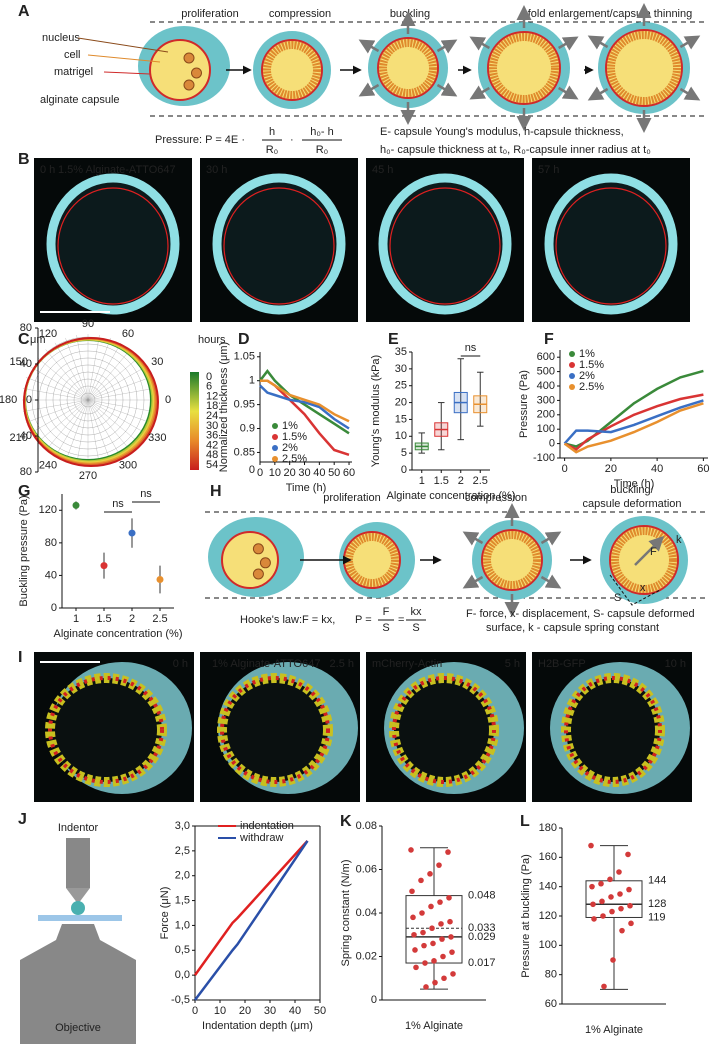  I want to click on x-tick-label: 10, so click(220, 1011).